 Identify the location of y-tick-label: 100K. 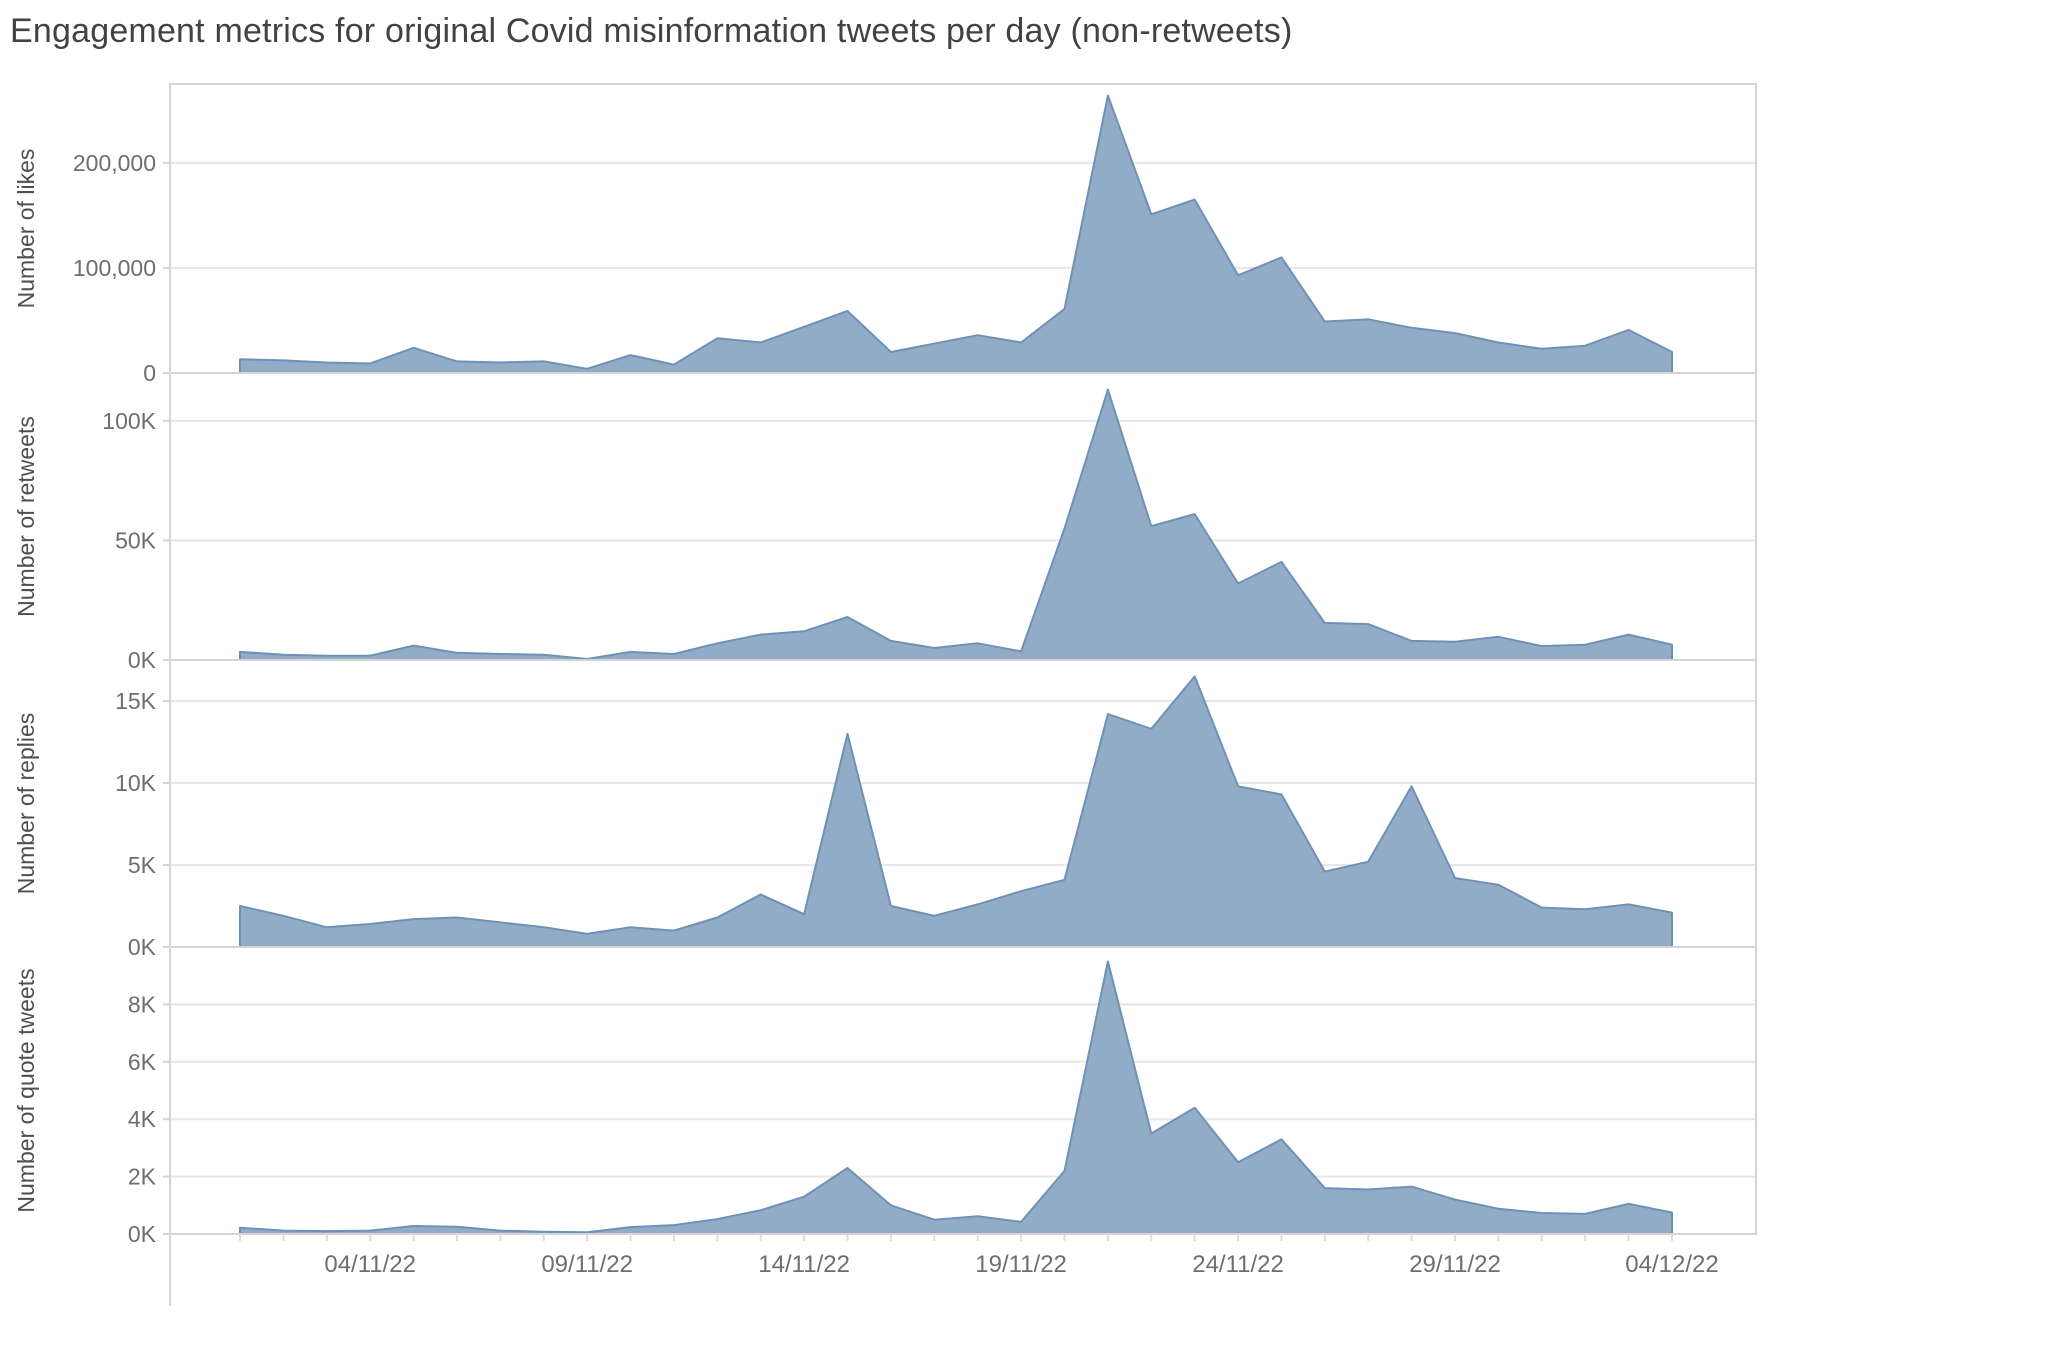
(129, 421).